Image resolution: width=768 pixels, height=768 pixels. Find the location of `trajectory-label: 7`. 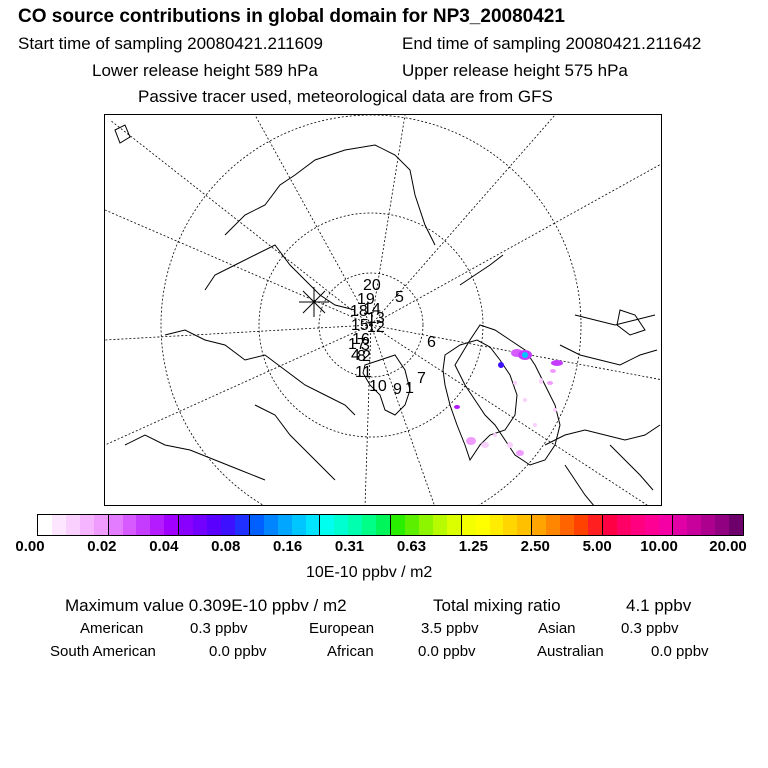

trajectory-label: 7 is located at coordinates (421, 378).